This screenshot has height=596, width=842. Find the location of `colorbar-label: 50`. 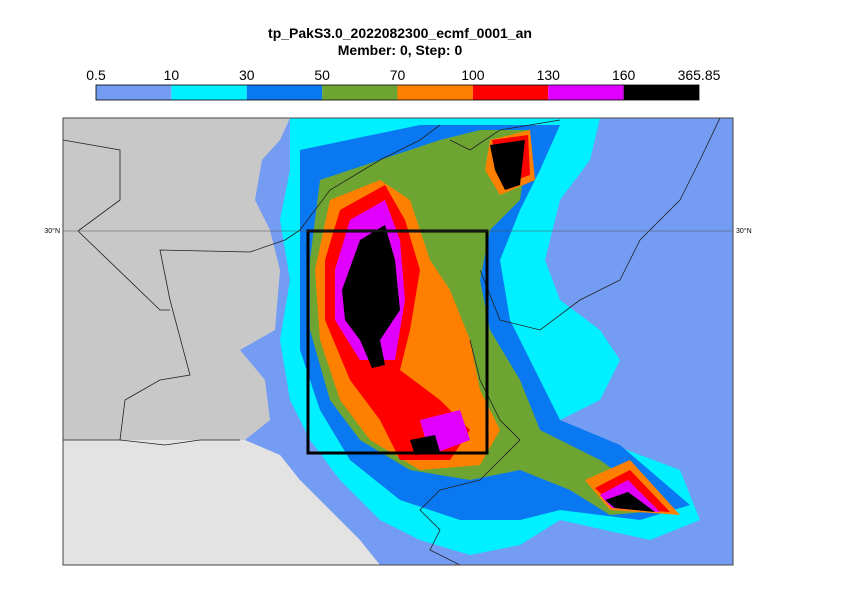

colorbar-label: 50 is located at coordinates (322, 75).